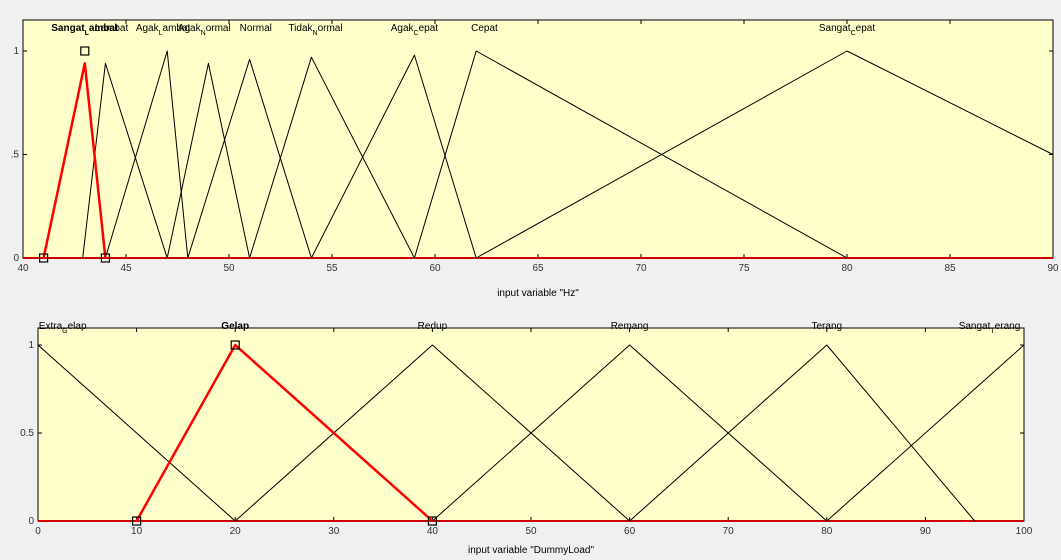  Describe the element at coordinates (125, 160) in the screenshot. I see `mf-line-lambat` at that location.